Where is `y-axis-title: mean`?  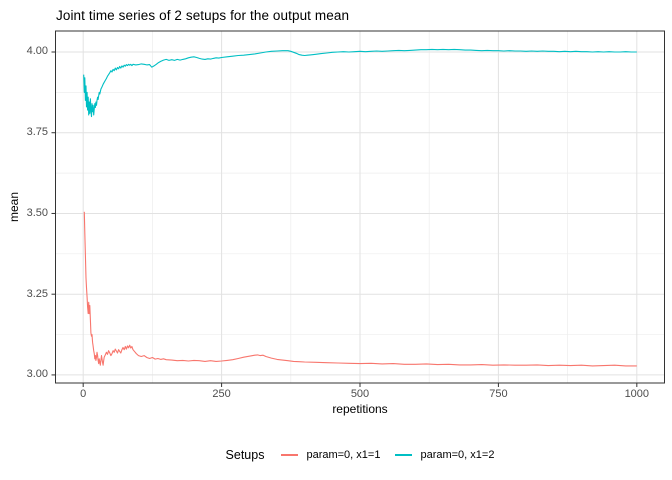 y-axis-title: mean is located at coordinates (14, 207).